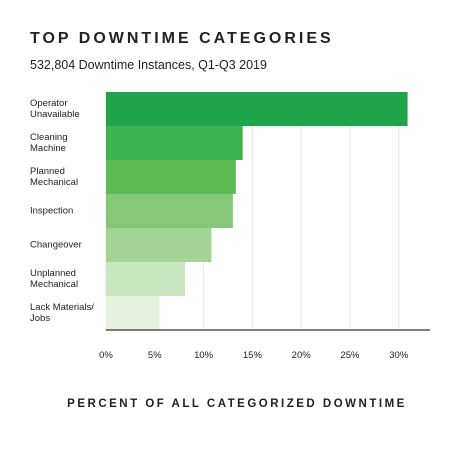 The image size is (474, 454). Describe the element at coordinates (182, 38) in the screenshot. I see `chart-title: TOP DOWNTIME CATEGORIES` at that location.